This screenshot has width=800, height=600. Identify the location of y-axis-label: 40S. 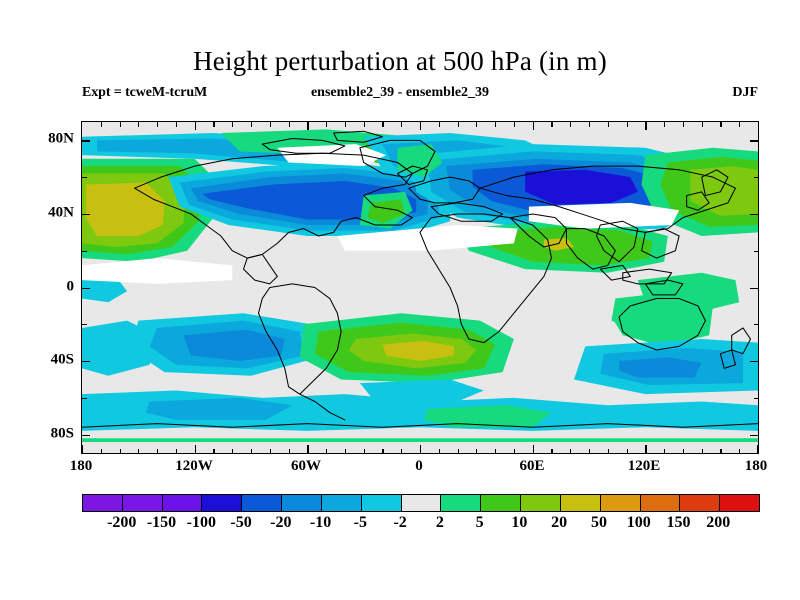
(62, 359).